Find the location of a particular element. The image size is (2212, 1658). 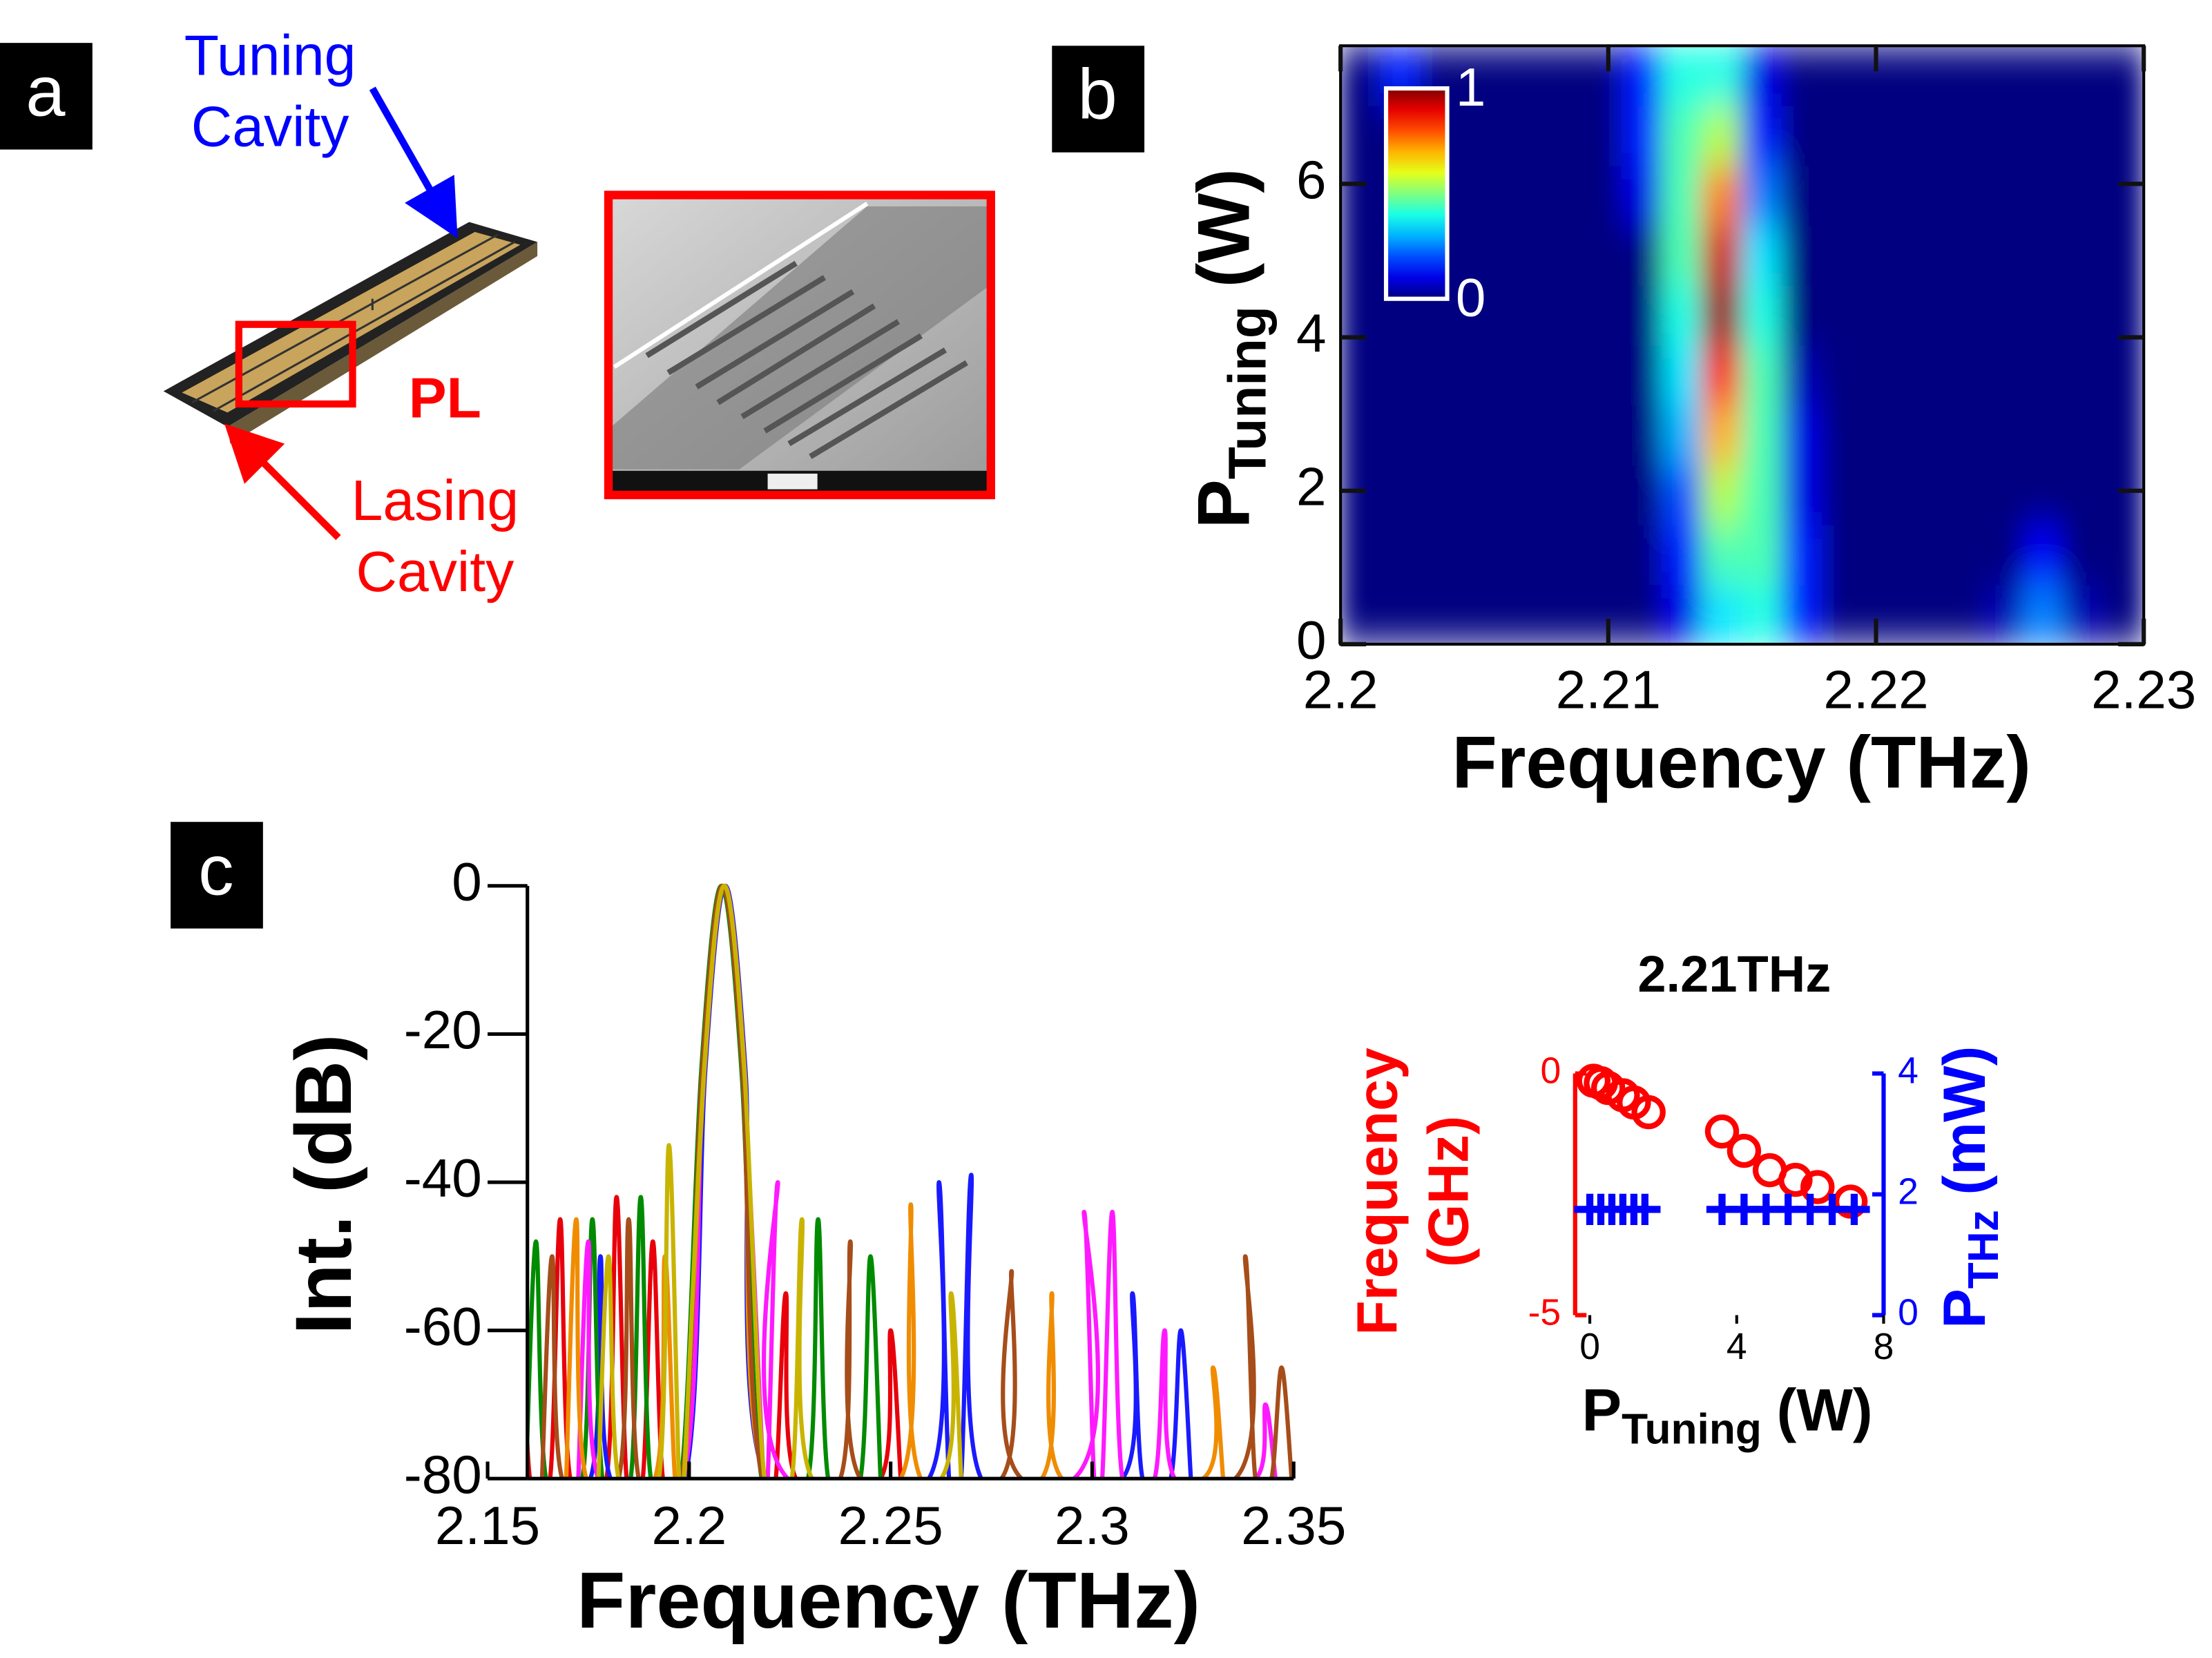

annotation: Tuning is located at coordinates (270, 56).